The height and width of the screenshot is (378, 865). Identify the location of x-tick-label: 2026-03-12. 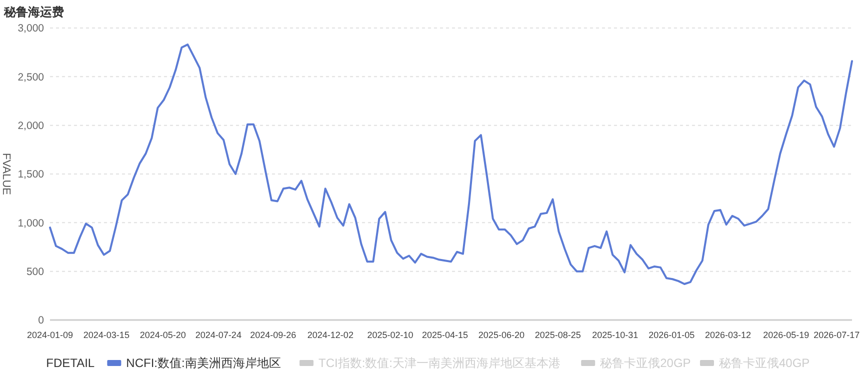
(728, 335).